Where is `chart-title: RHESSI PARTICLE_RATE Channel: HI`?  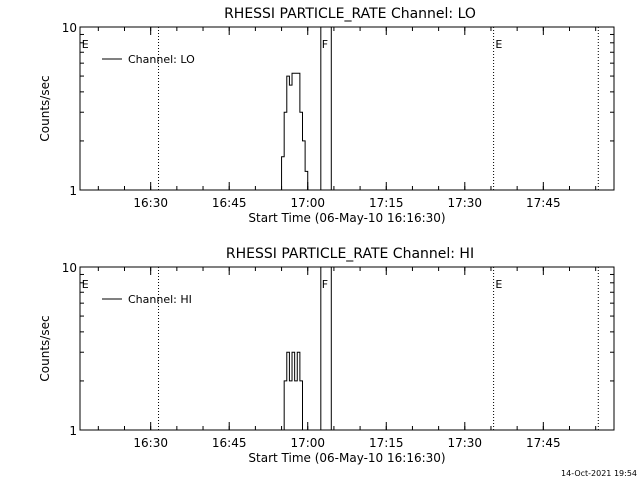
chart-title: RHESSI PARTICLE_RATE Channel: HI is located at coordinates (350, 254).